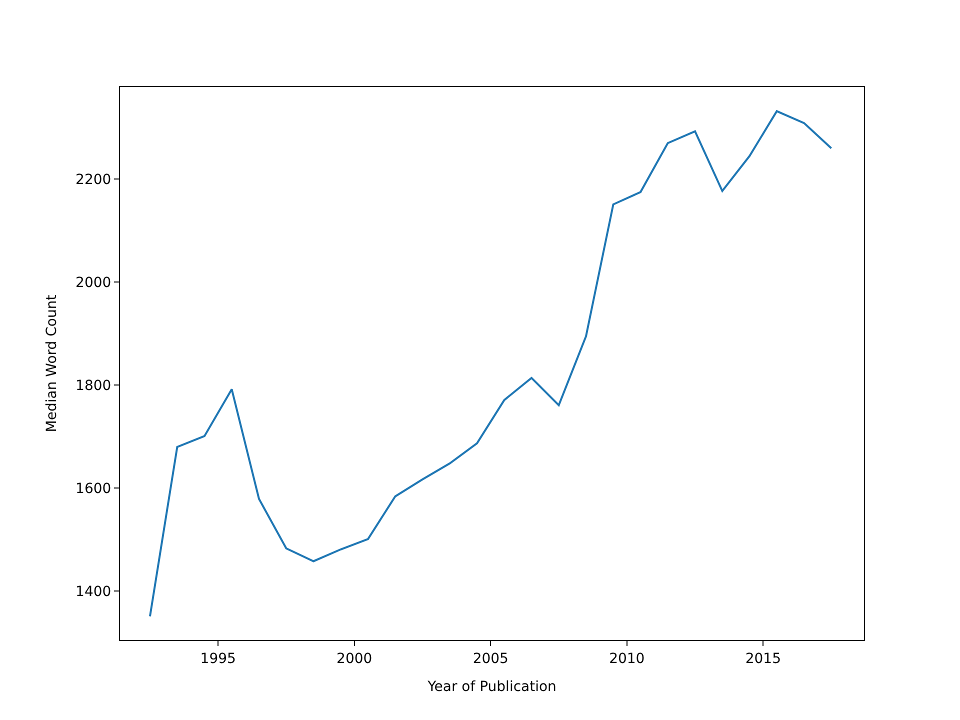 The height and width of the screenshot is (720, 960). What do you see at coordinates (94, 592) in the screenshot?
I see `y-tick-label: 1400` at bounding box center [94, 592].